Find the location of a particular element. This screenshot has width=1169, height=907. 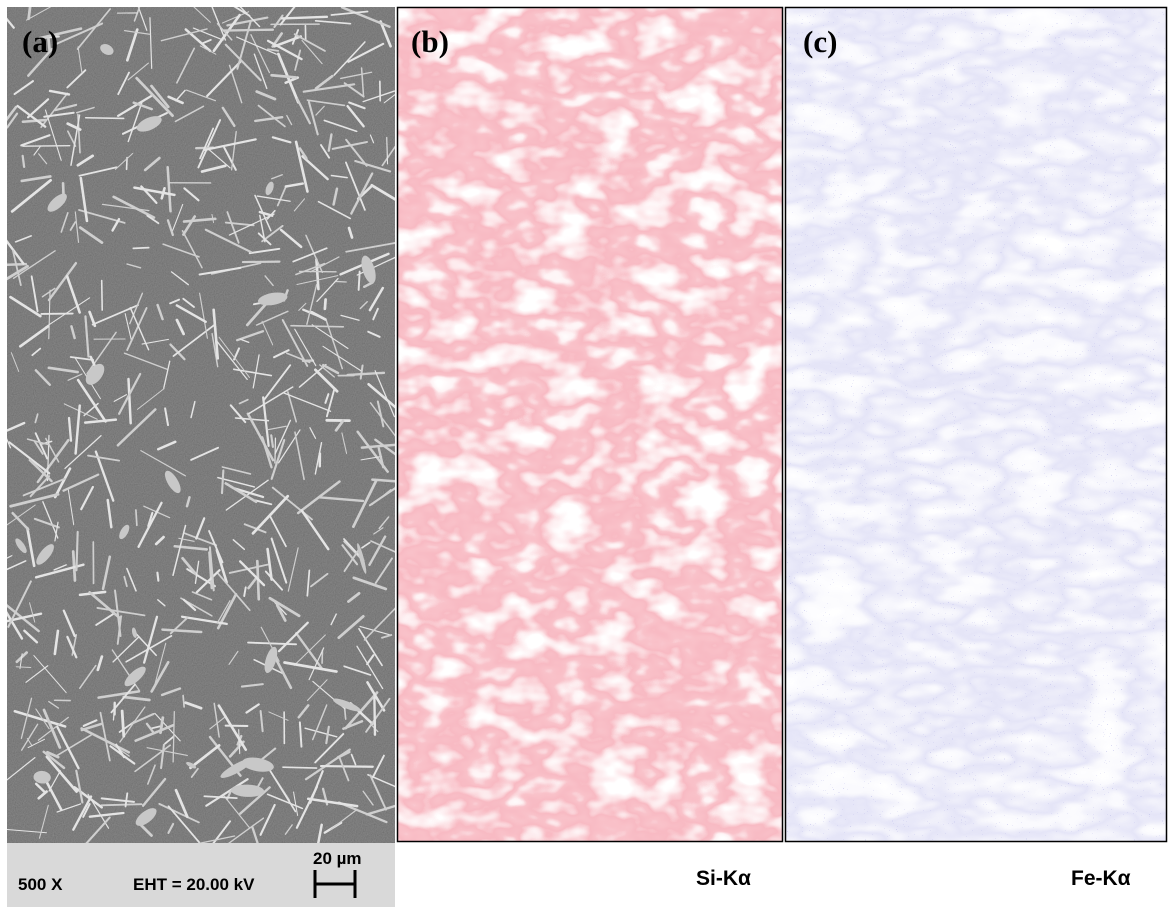

caption: Si-Kα is located at coordinates (723, 878).